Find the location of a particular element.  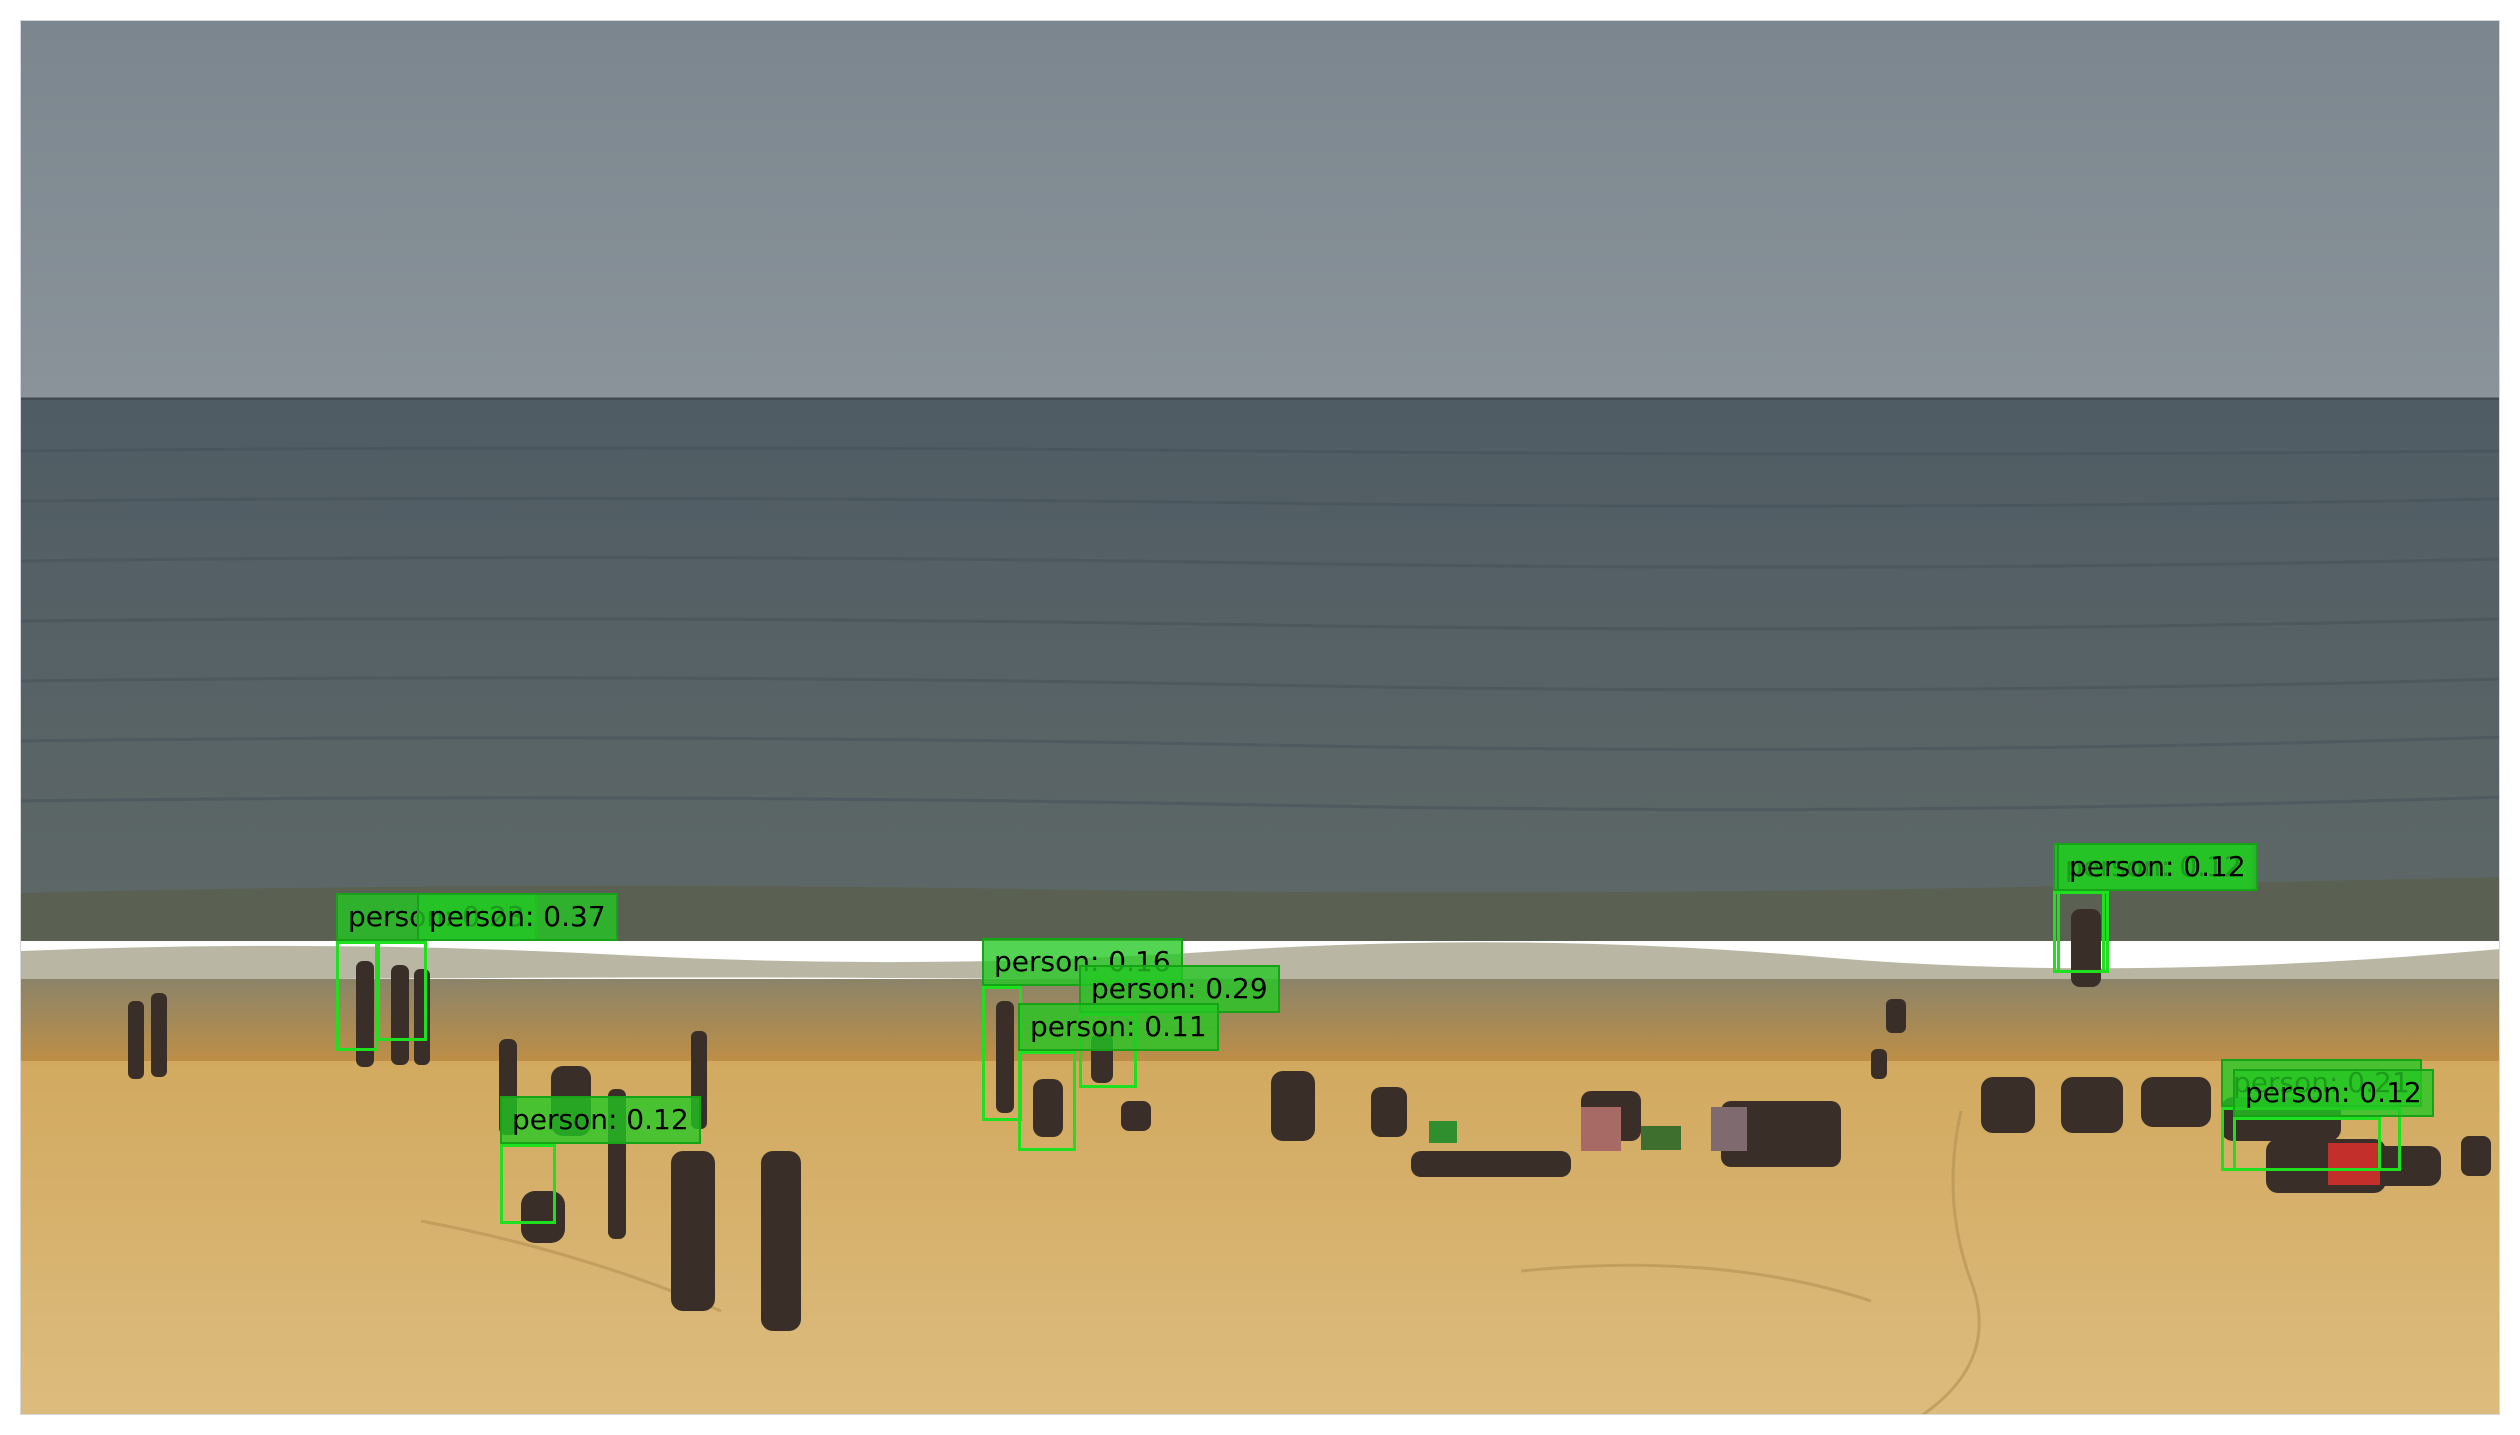

beach-gear is located at coordinates (1904, 1146).